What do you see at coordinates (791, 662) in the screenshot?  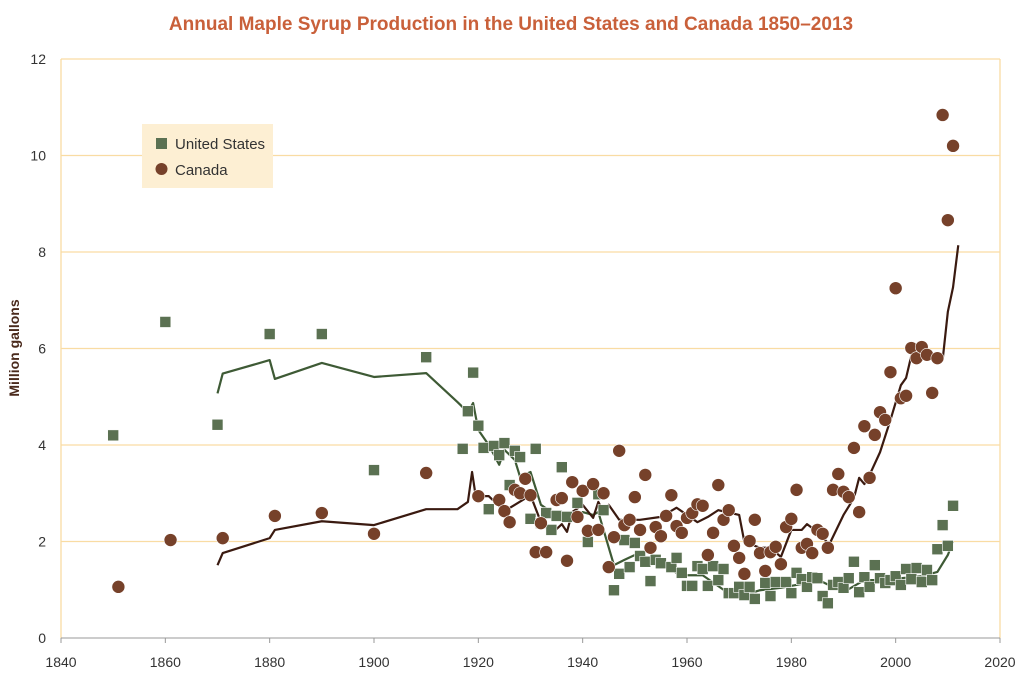 I see `x-tick-label: 1980` at bounding box center [791, 662].